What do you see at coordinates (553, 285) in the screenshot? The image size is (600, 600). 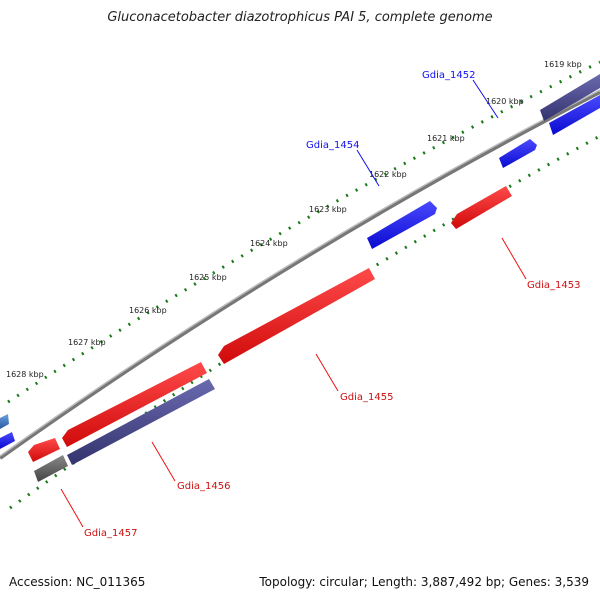 I see `gene-label-gdia-1453: Gdia_1453` at bounding box center [553, 285].